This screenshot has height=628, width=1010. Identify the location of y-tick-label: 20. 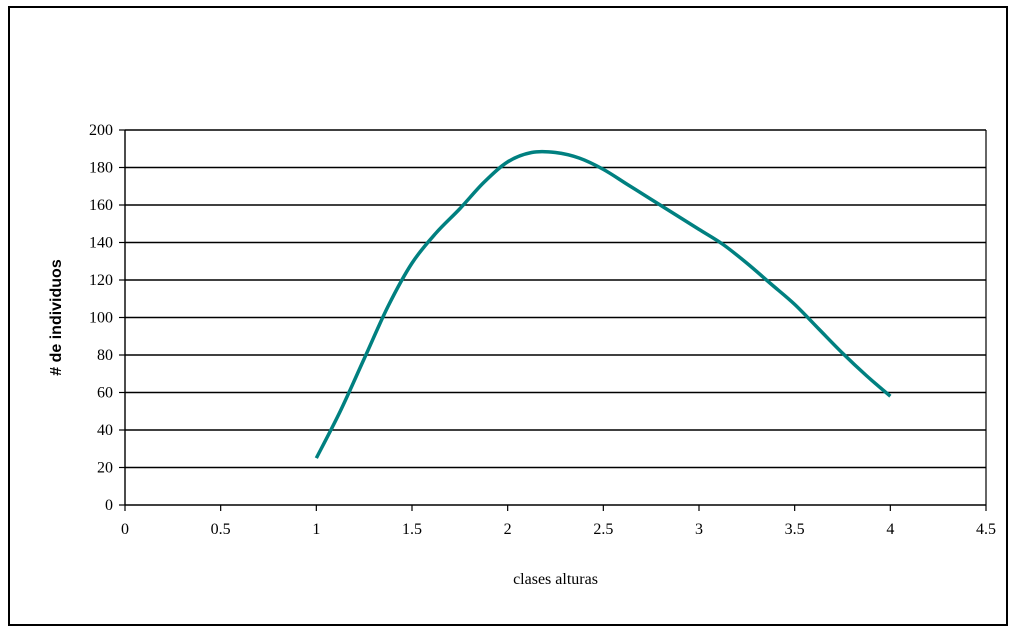
(105, 468).